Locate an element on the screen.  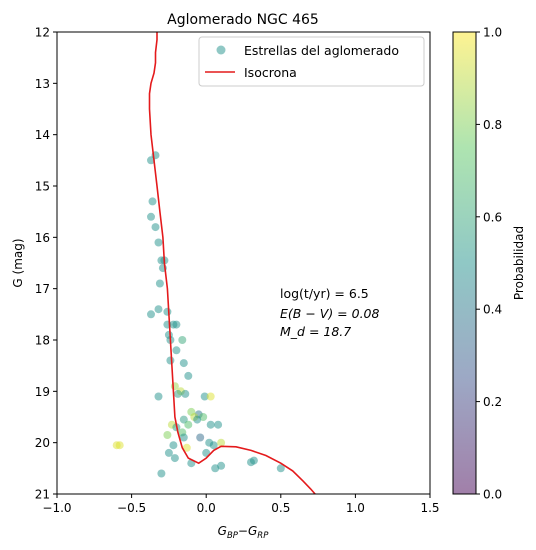
annotation-age: log(t/yr) = 6.5 is located at coordinates (324, 293).